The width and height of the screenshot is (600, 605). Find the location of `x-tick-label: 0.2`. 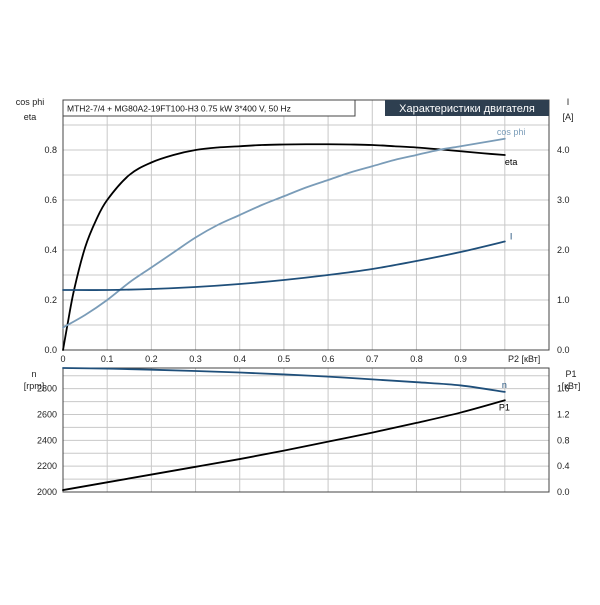

x-tick-label: 0.2 is located at coordinates (151, 359).